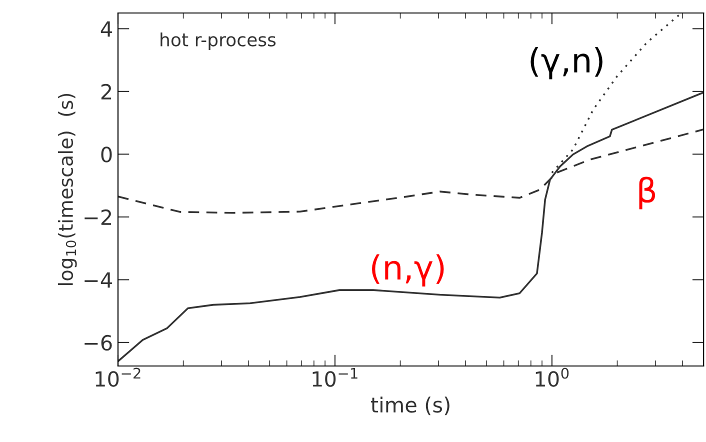  Describe the element at coordinates (552, 377) in the screenshot. I see `x-tick-label: 10$^{0}$` at that location.